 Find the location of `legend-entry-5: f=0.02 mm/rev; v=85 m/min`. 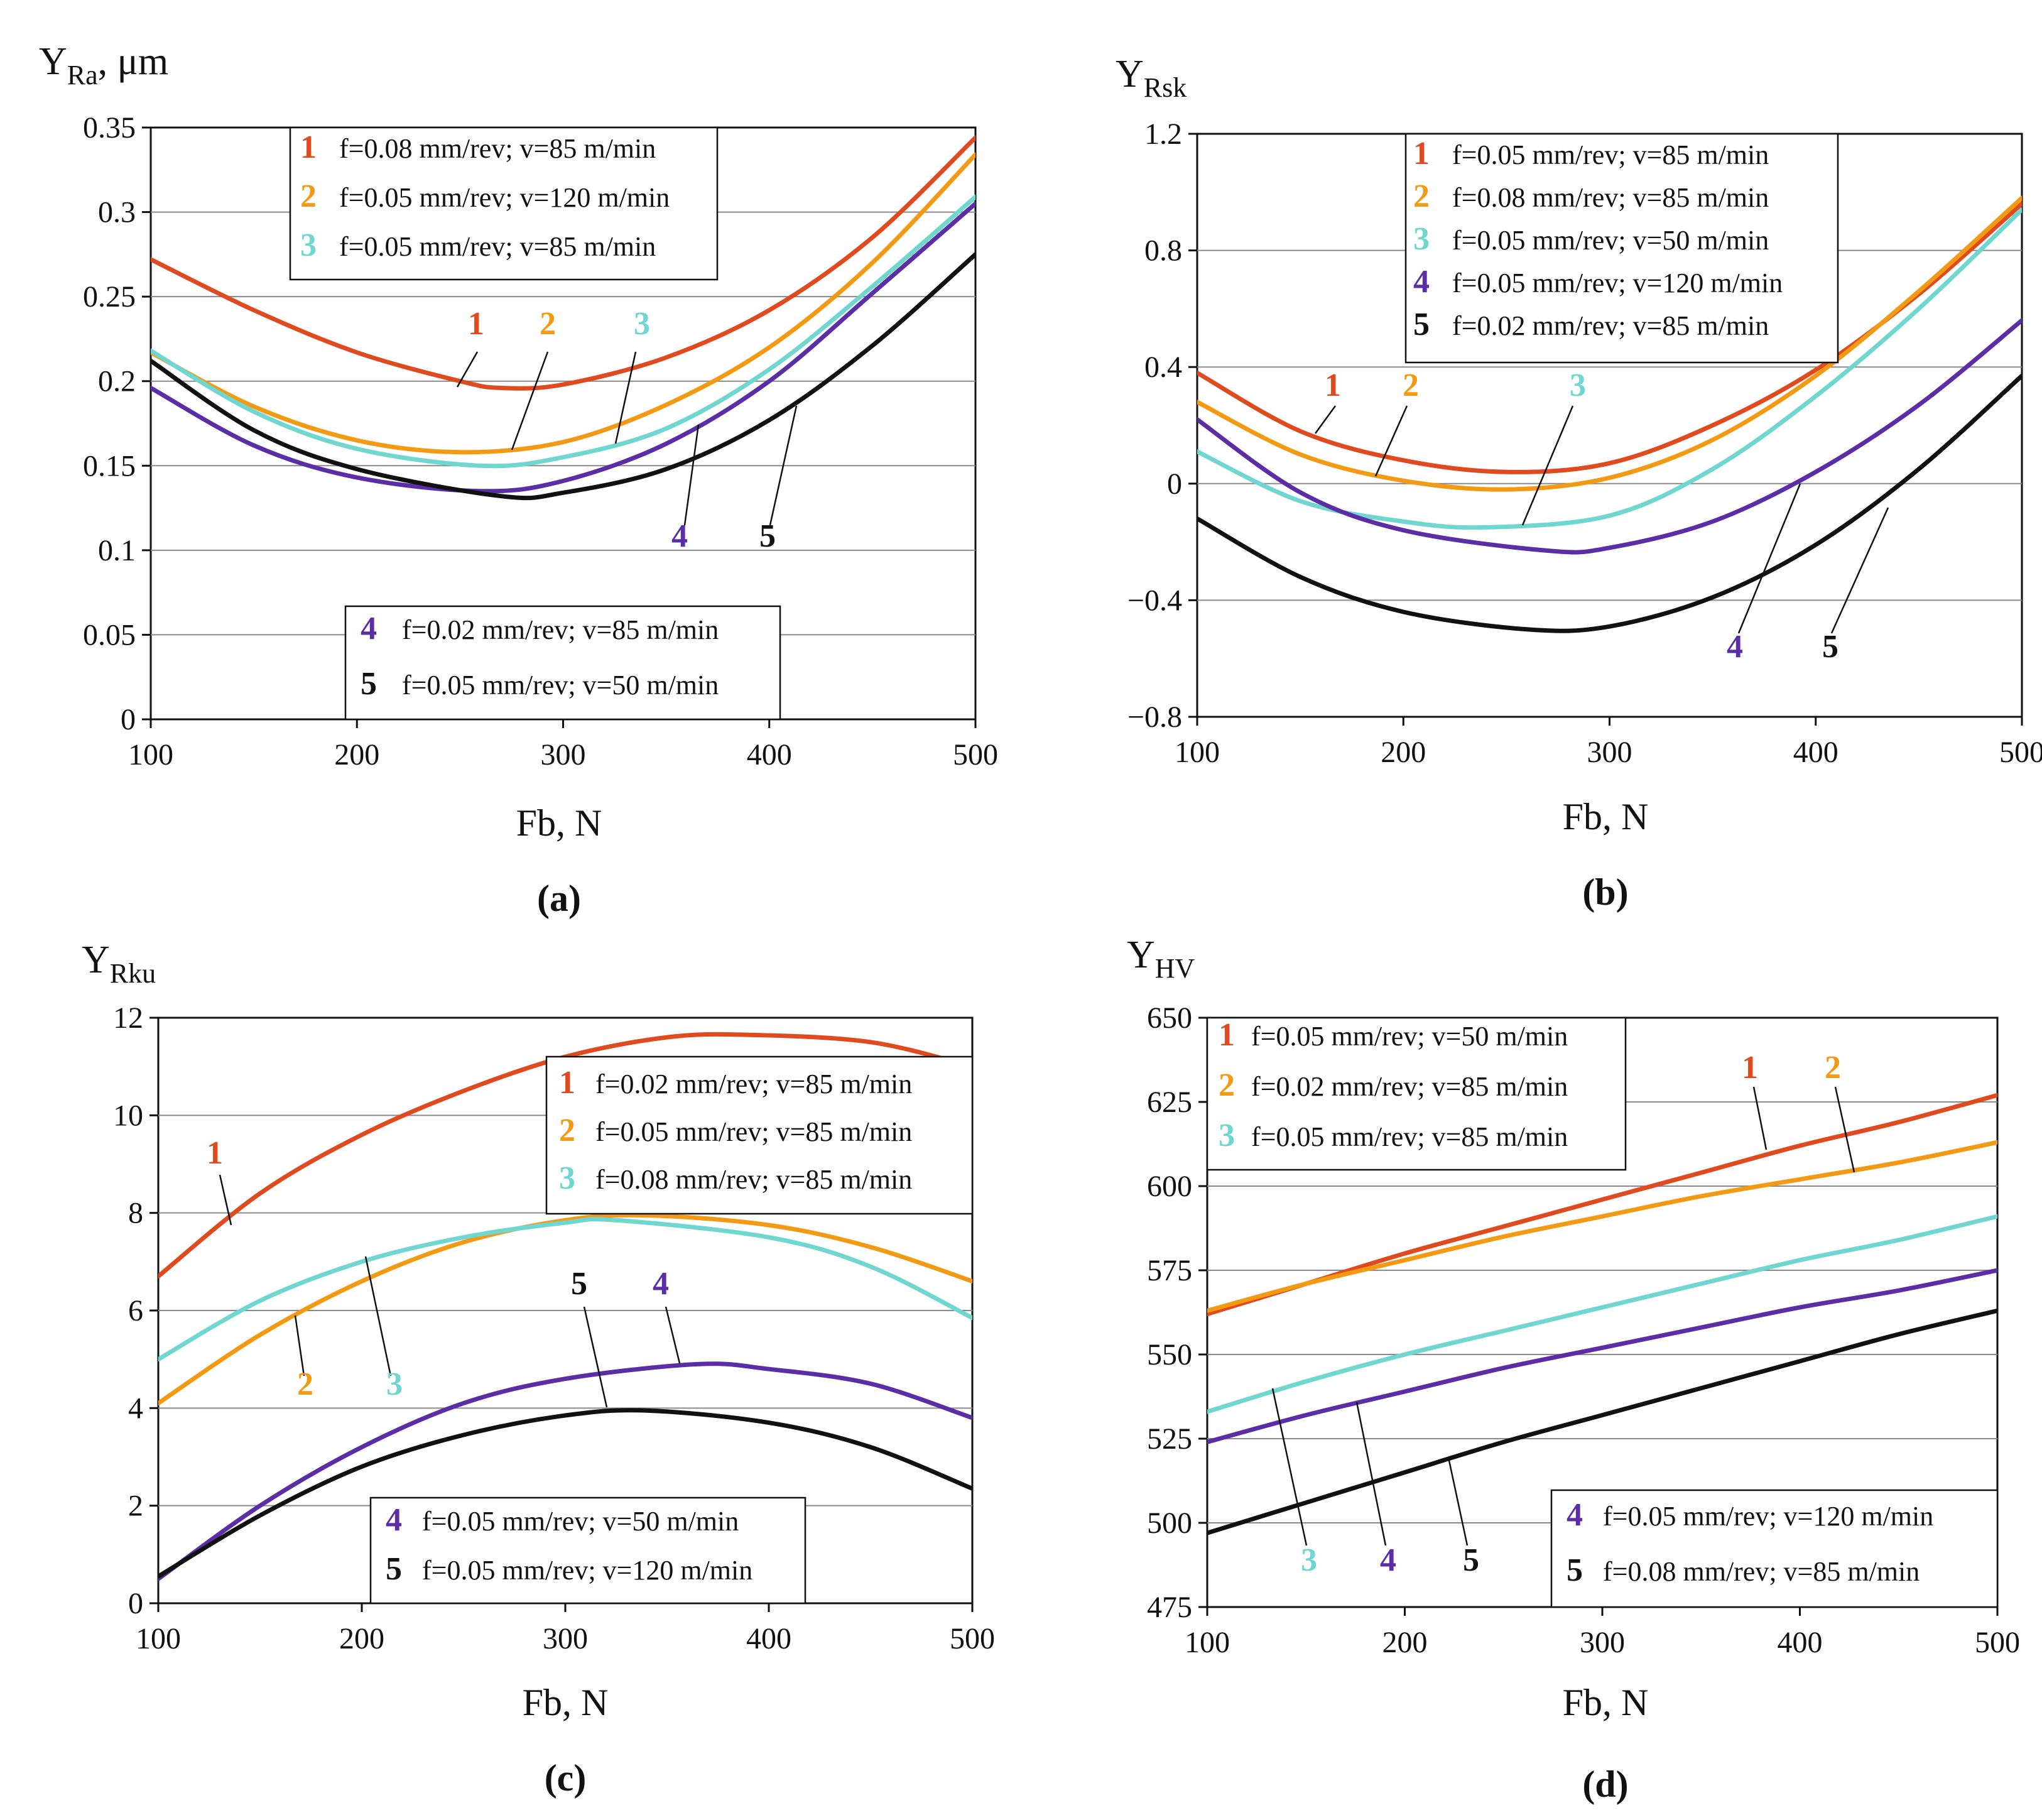

legend-entry-5: f=0.02 mm/rev; v=85 m/min is located at coordinates (1610, 325).